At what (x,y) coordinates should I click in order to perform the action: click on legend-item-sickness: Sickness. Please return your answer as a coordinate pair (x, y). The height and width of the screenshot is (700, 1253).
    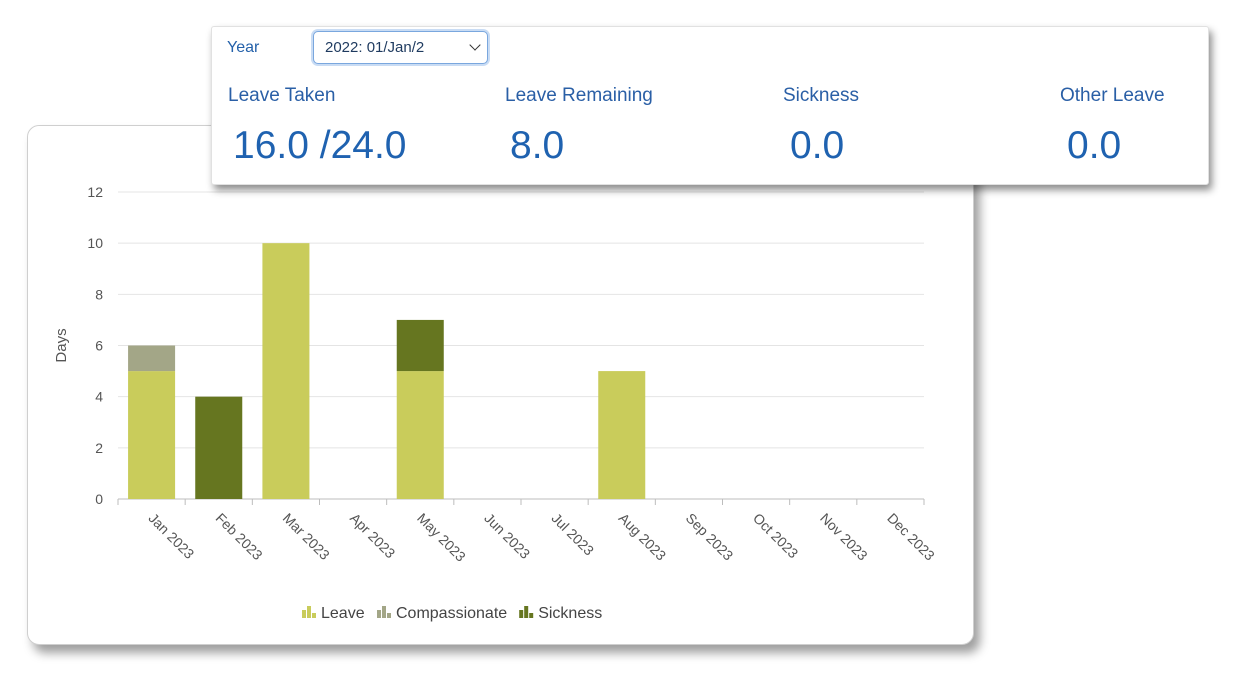
    Looking at the image, I should click on (560, 613).